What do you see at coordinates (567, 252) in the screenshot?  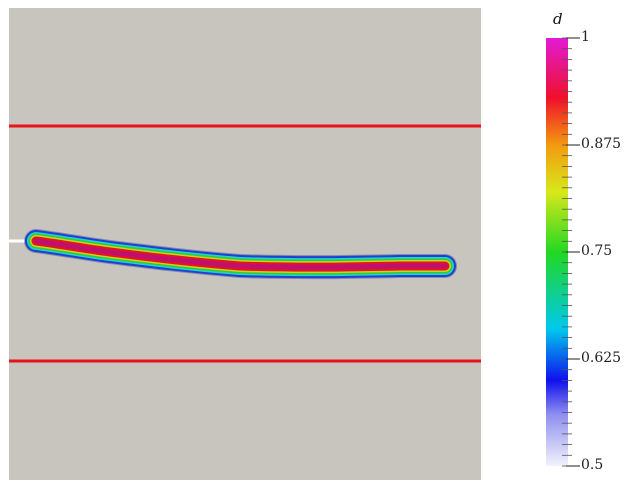 I see `colorbar-minor-ticks` at bounding box center [567, 252].